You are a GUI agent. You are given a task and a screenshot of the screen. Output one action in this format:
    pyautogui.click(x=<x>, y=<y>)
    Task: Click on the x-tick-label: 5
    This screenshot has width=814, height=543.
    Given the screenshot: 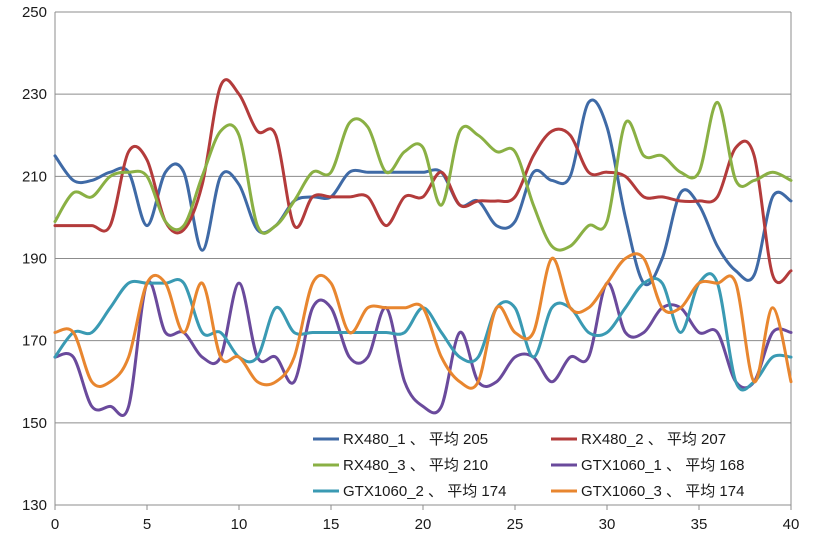 What is the action you would take?
    pyautogui.click(x=147, y=524)
    